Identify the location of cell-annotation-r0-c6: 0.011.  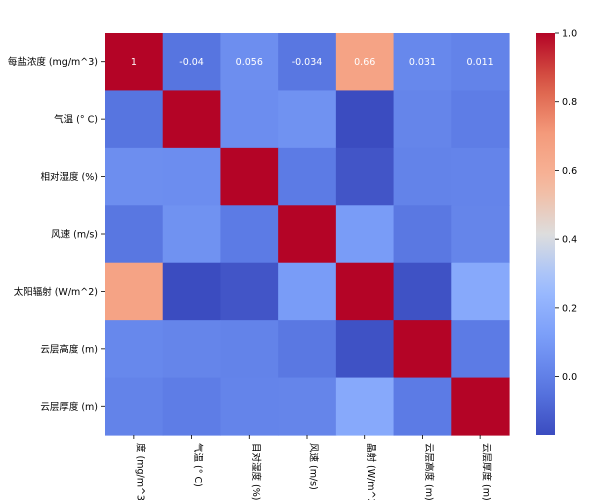
(480, 62).